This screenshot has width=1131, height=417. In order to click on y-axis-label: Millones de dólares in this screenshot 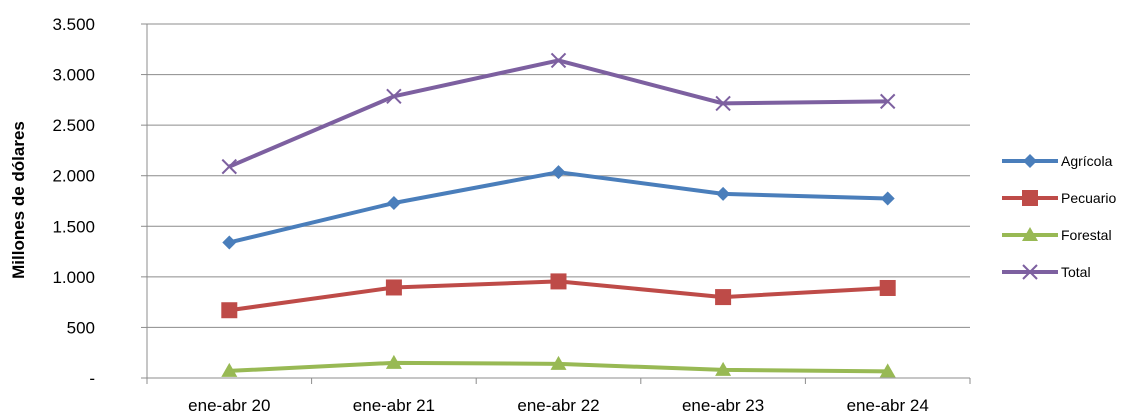, I will do `click(18, 200)`.